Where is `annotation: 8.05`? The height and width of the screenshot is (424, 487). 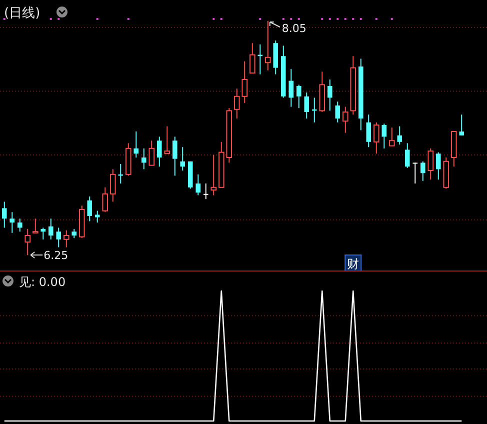
annotation: 8.05 is located at coordinates (294, 28).